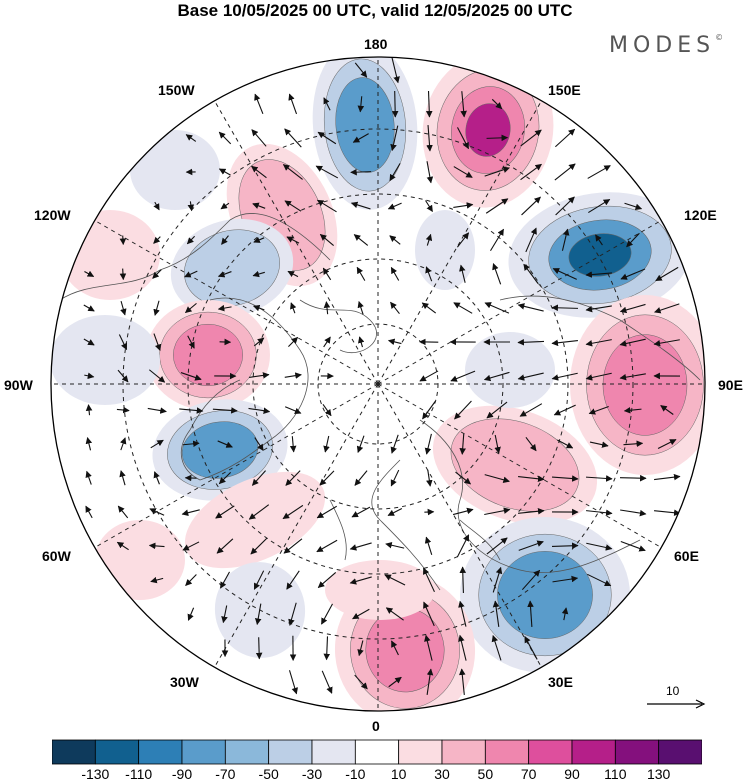 The height and width of the screenshot is (783, 750). I want to click on colorbar-swatch, so click(593, 752).